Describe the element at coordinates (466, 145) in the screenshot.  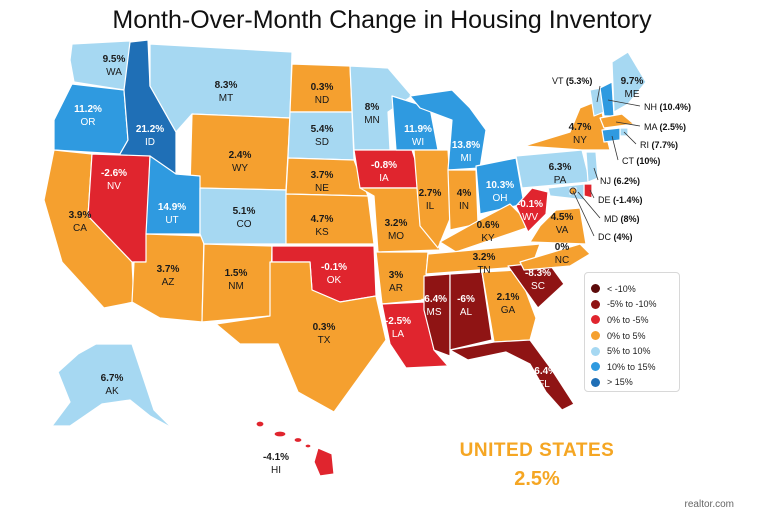
I see `state-value-mi: 13.8%` at that location.